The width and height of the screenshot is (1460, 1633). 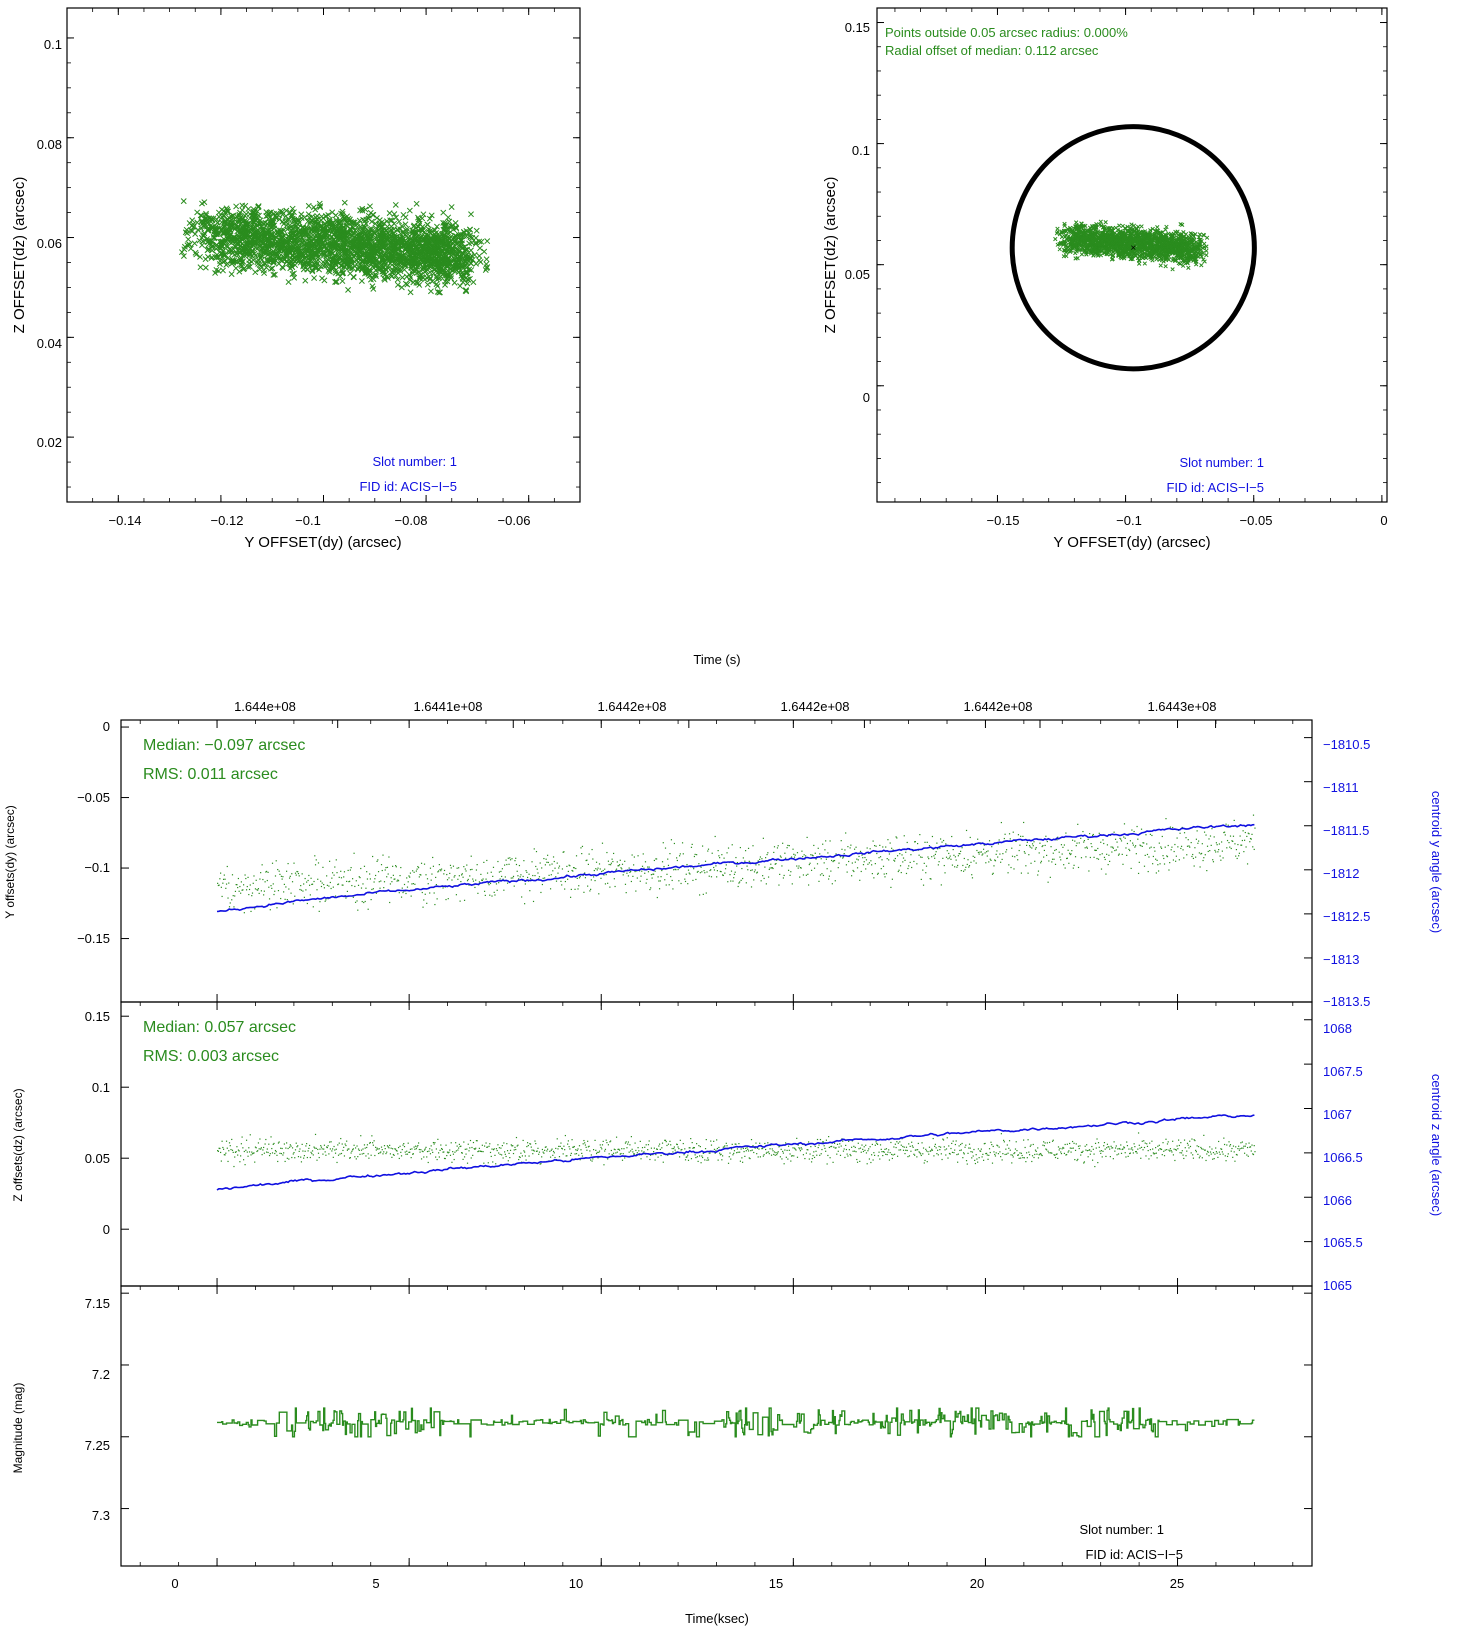 What do you see at coordinates (447, 706) in the screenshot?
I see `top-tick-label: 1.6441e+08` at bounding box center [447, 706].